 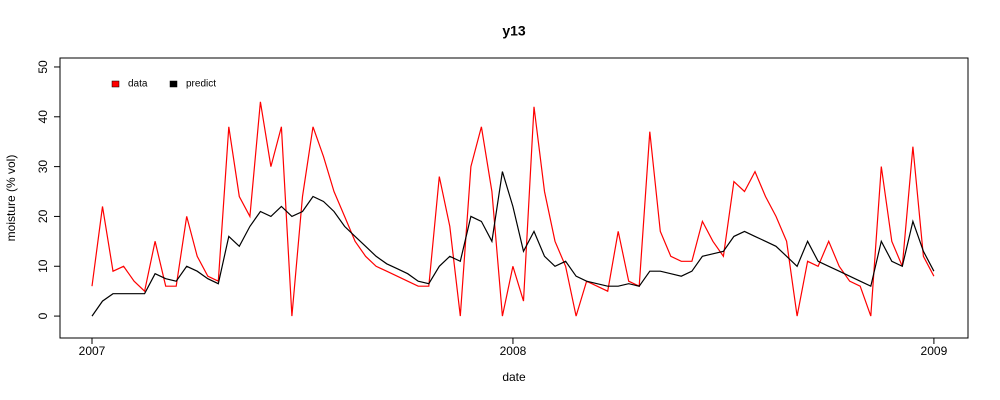 I want to click on legend-label: predict, so click(x=201, y=84).